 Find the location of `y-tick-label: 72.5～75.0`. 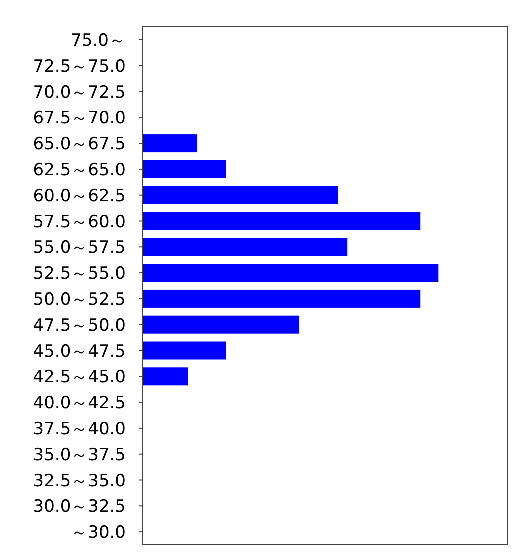

y-tick-label: 72.5～75.0 is located at coordinates (79, 66).